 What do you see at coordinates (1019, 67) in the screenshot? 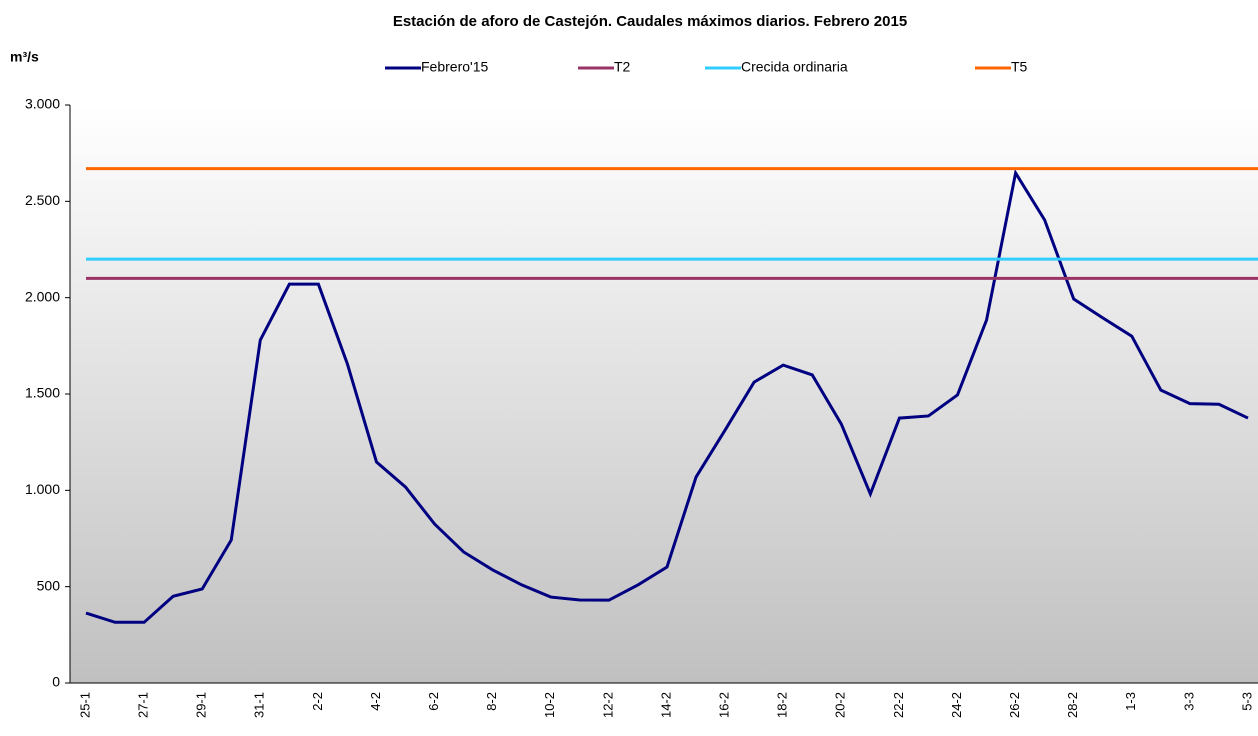
I see `legend-label: T5` at bounding box center [1019, 67].